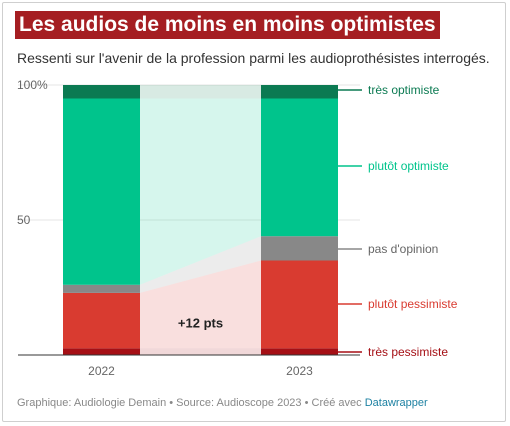 The width and height of the screenshot is (510, 426). I want to click on chart-title: Les audios de moins en moins optimistes, so click(227, 25).